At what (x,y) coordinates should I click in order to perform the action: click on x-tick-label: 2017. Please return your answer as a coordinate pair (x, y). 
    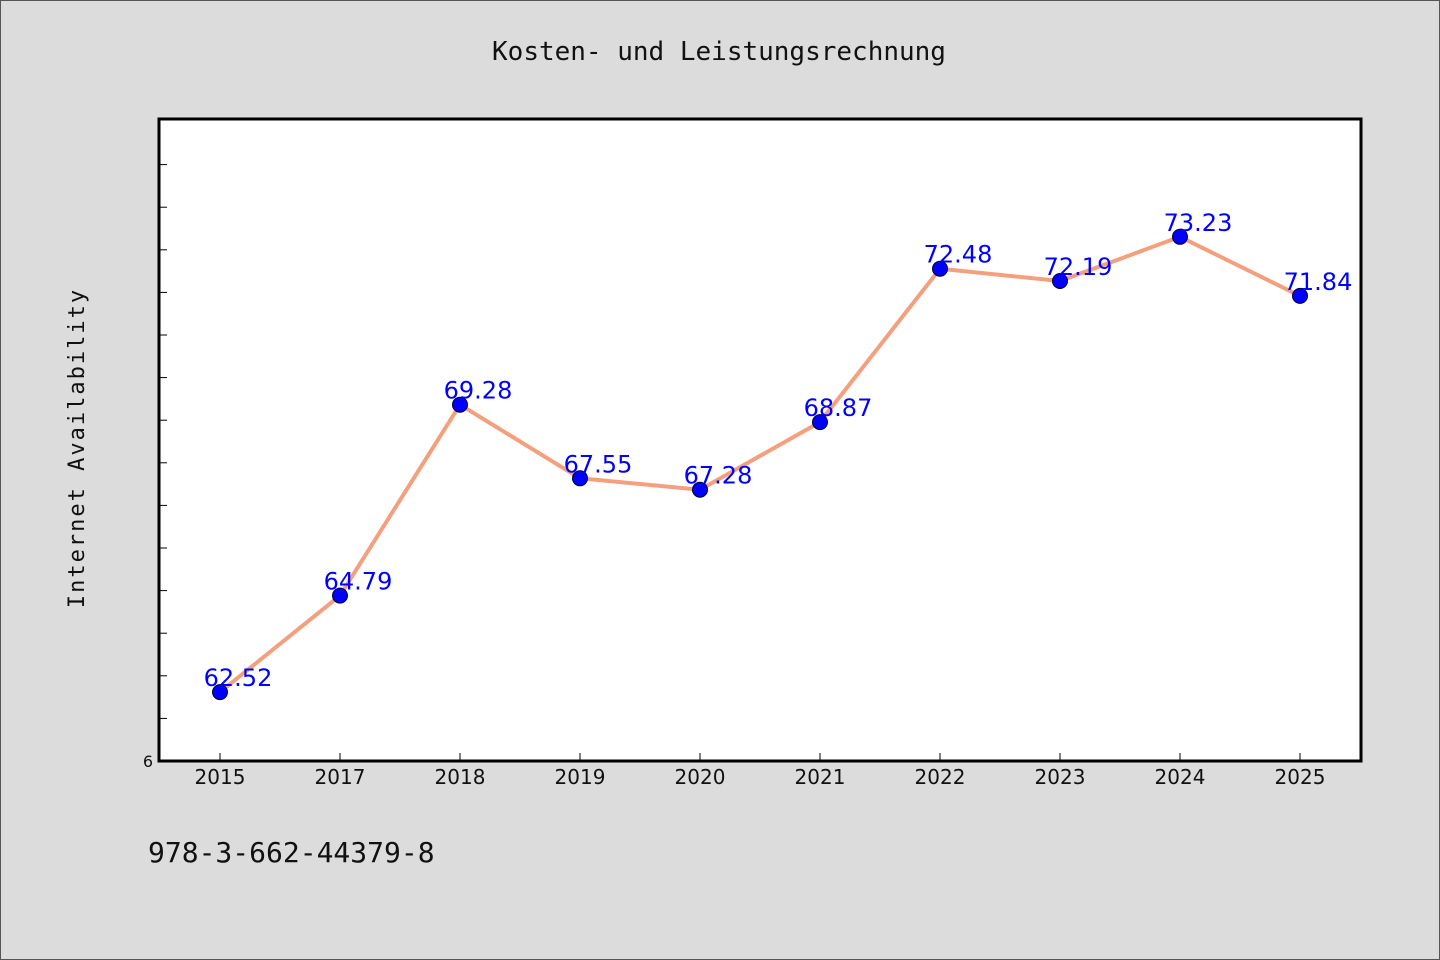
    Looking at the image, I should click on (340, 777).